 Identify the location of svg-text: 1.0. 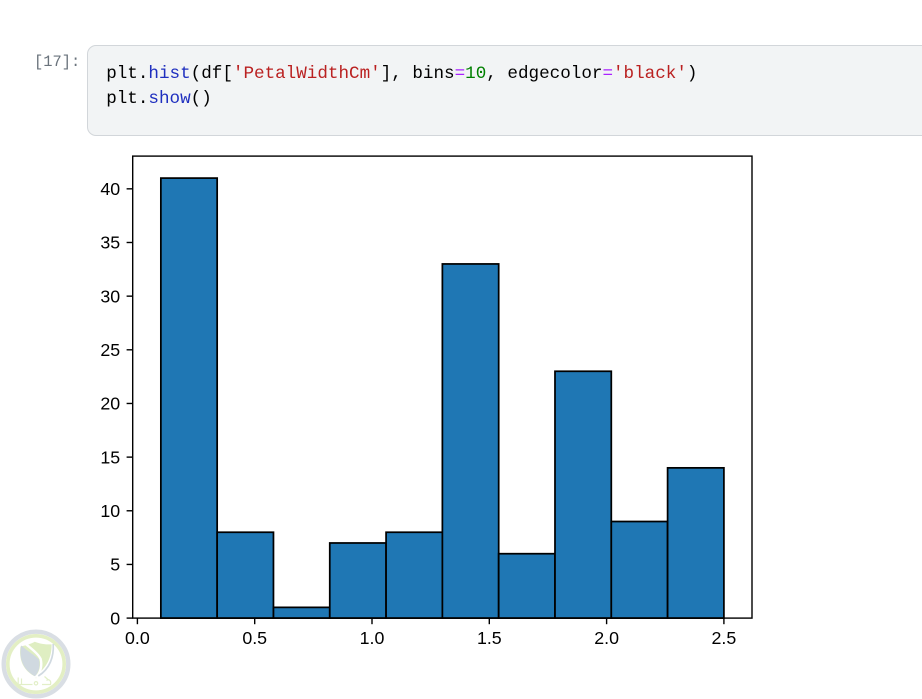
(372, 638).